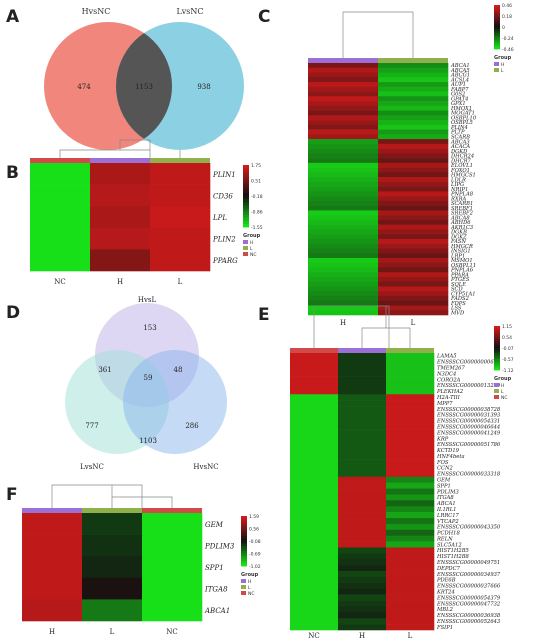 The image size is (550, 639). What do you see at coordinates (462, 195) in the screenshot?
I see `gene-label: PNPLA8` at bounding box center [462, 195].